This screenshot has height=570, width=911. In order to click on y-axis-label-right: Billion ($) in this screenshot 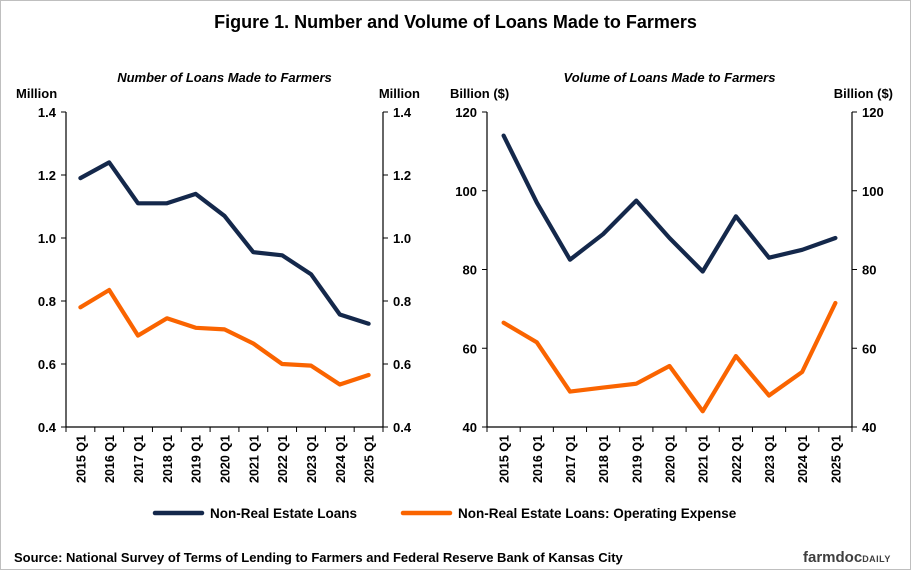, I will do `click(863, 93)`.